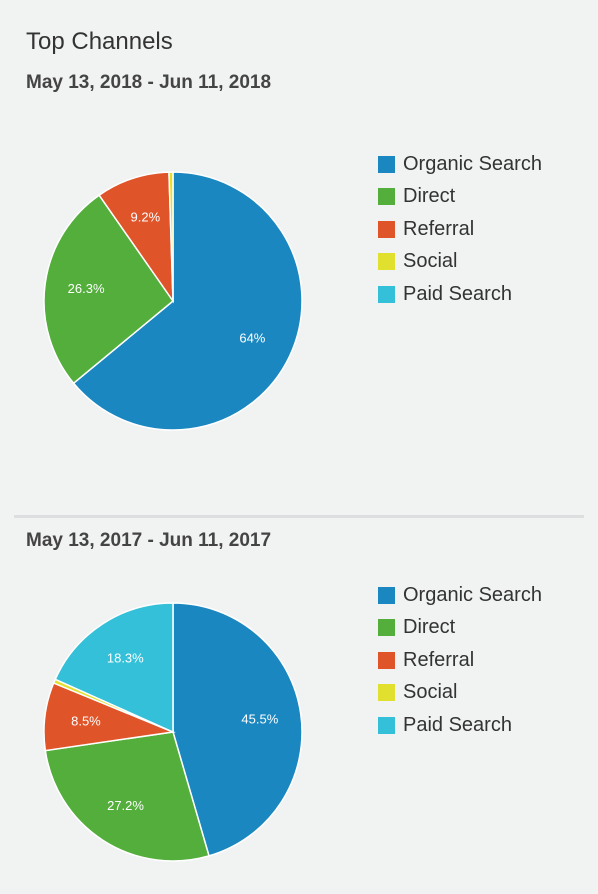 The height and width of the screenshot is (894, 598). I want to click on section-divider, so click(299, 516).